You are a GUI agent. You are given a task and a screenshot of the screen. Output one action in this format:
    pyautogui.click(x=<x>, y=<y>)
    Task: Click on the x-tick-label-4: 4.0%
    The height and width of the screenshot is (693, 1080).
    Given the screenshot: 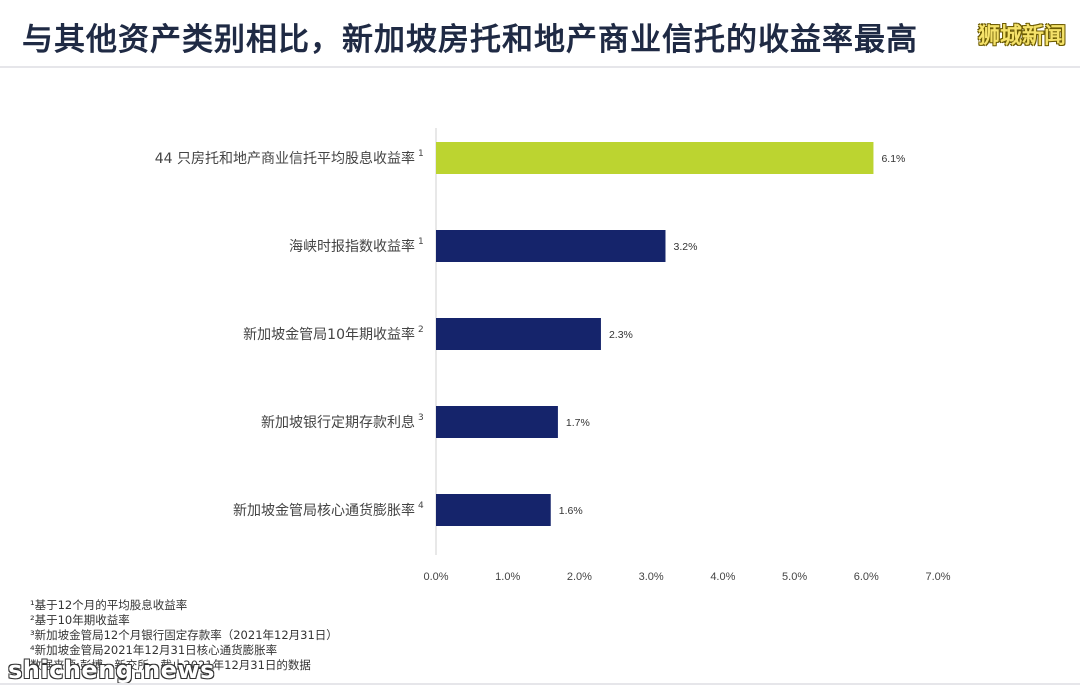 What is the action you would take?
    pyautogui.click(x=722, y=577)
    